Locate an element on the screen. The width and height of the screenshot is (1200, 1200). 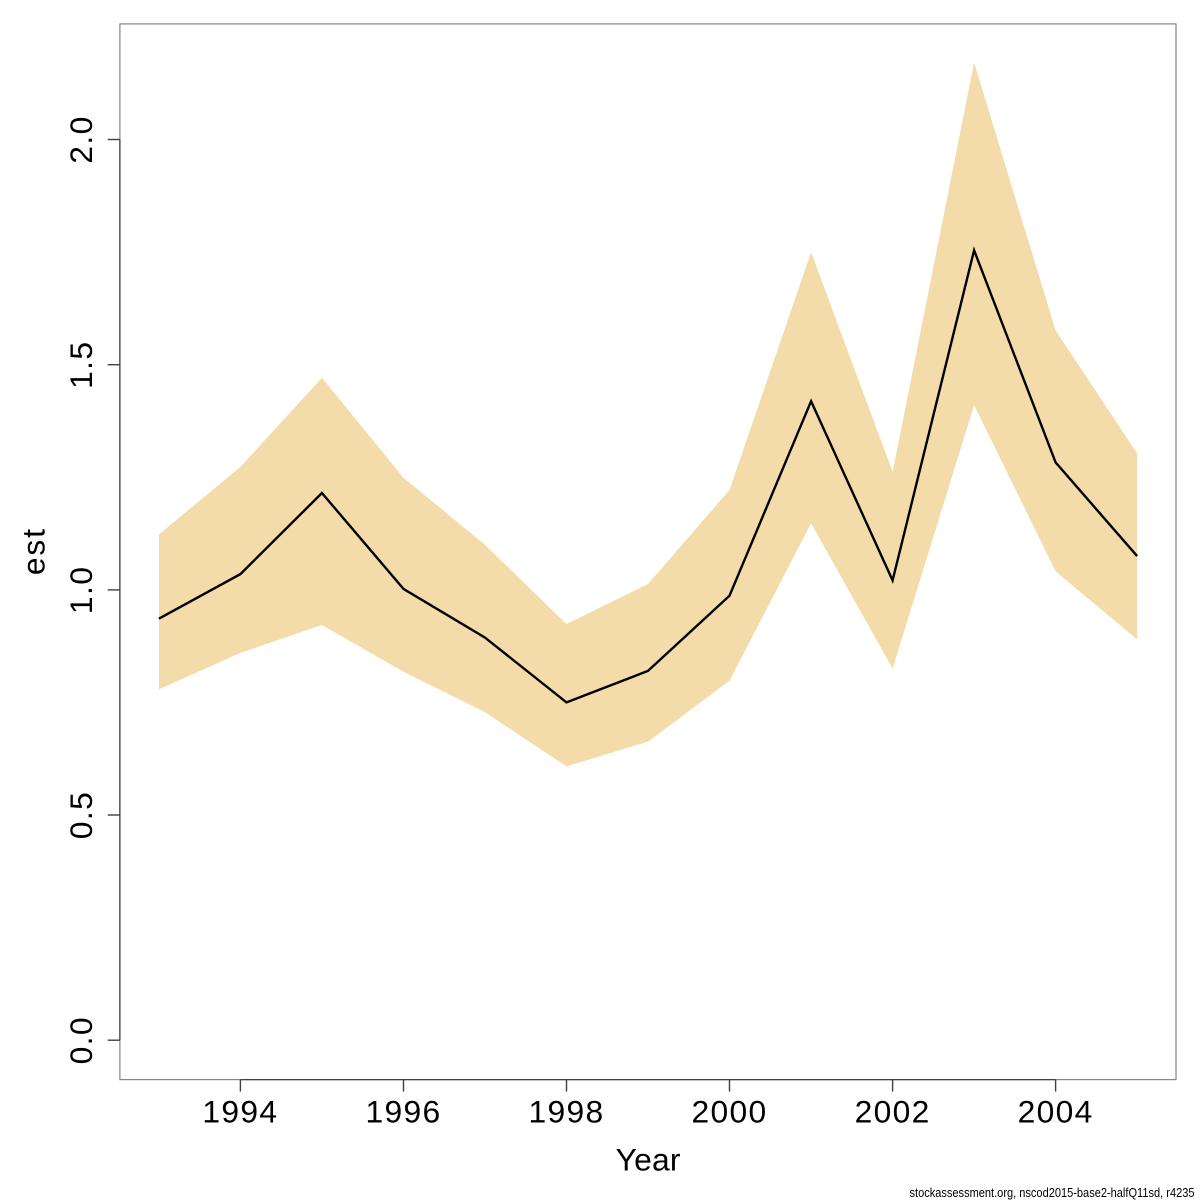
svg-text: 0.0 is located at coordinates (81, 1040).